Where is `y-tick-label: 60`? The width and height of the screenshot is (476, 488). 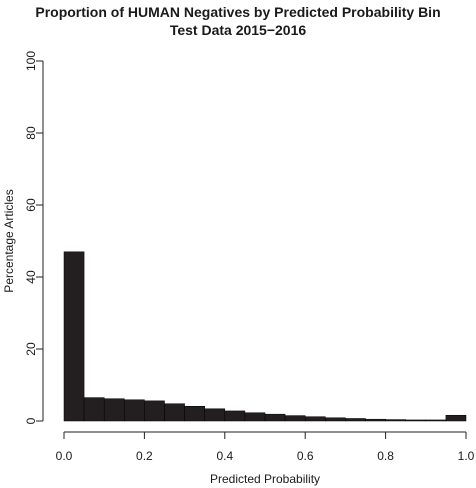 y-tick-label: 60 is located at coordinates (31, 205).